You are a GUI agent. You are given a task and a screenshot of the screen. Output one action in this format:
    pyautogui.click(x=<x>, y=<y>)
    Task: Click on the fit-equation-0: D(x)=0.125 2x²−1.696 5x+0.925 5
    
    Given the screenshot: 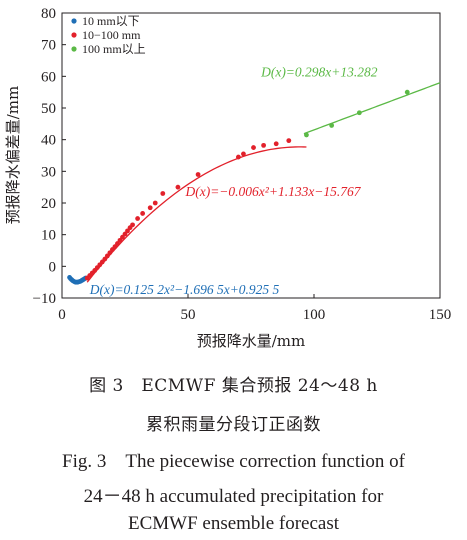 What is the action you would take?
    pyautogui.click(x=184, y=289)
    